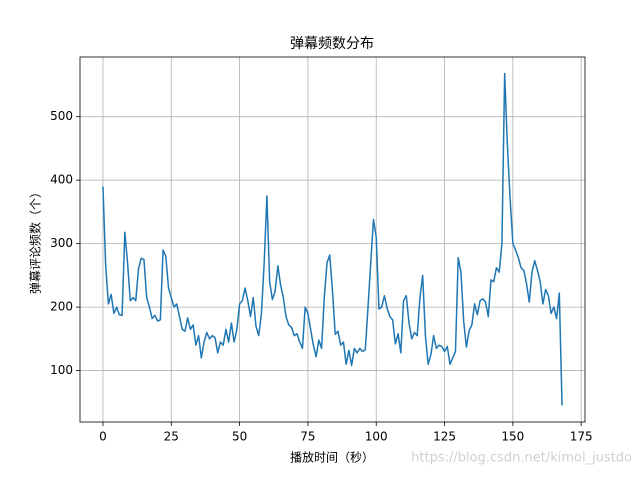 The width and height of the screenshot is (640, 480). Describe the element at coordinates (307, 437) in the screenshot. I see `x-tick-label: 75` at that location.